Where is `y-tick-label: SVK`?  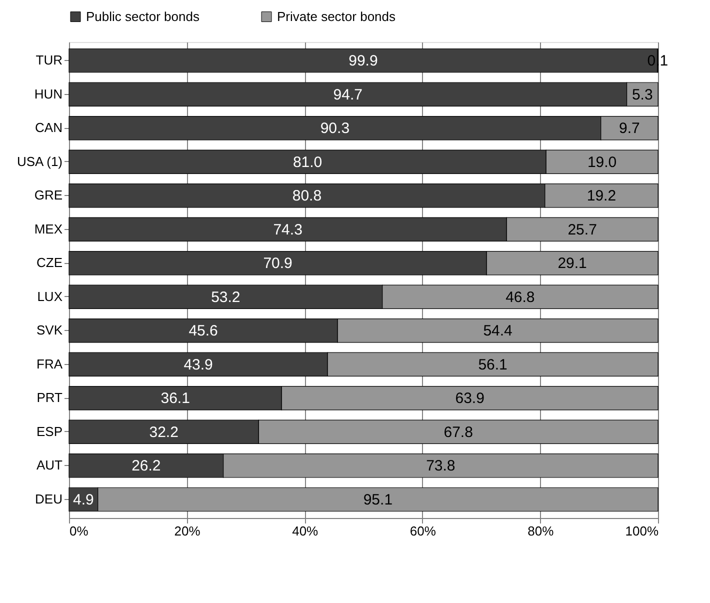
y-tick-label: SVK is located at coordinates (49, 330).